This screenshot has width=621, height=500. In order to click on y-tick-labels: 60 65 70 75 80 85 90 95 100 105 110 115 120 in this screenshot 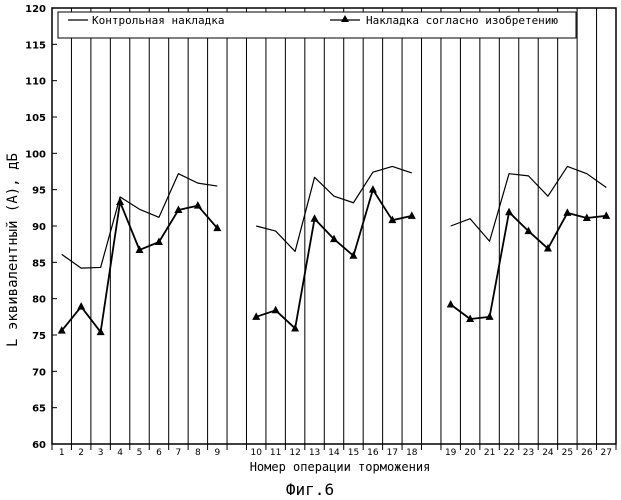, I will do `click(35, 227)`.